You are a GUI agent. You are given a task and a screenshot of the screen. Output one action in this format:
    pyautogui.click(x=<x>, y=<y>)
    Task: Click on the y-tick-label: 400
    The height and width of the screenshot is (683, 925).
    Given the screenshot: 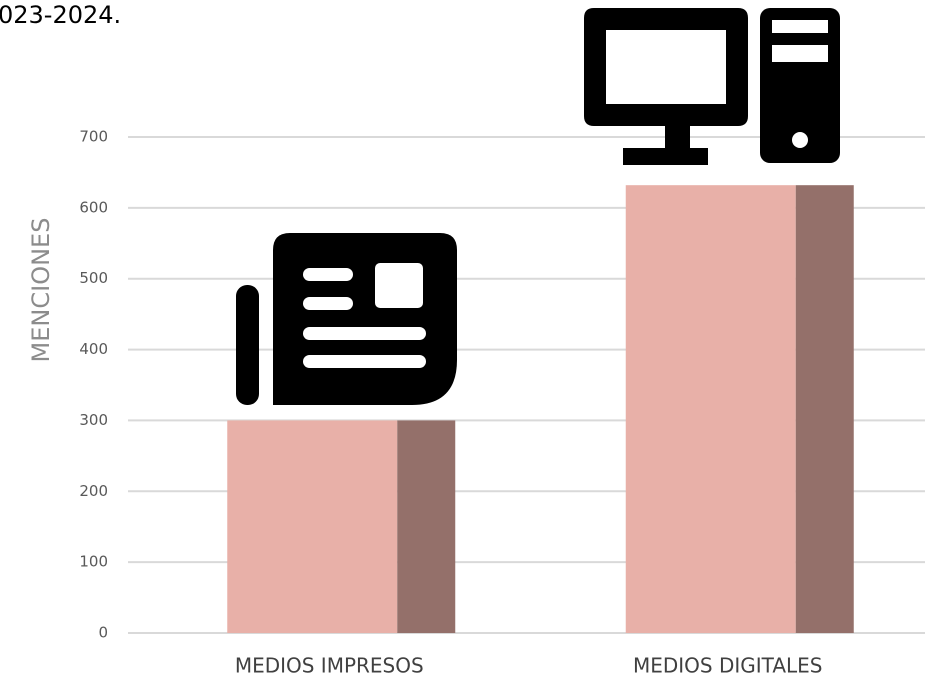 What is the action you would take?
    pyautogui.click(x=93, y=349)
    